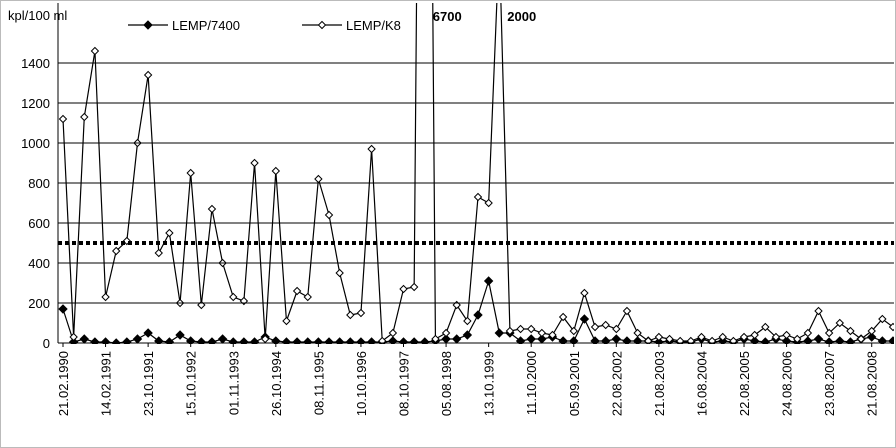  Describe the element at coordinates (35, 63) in the screenshot. I see `y-tick-label: 1400` at that location.